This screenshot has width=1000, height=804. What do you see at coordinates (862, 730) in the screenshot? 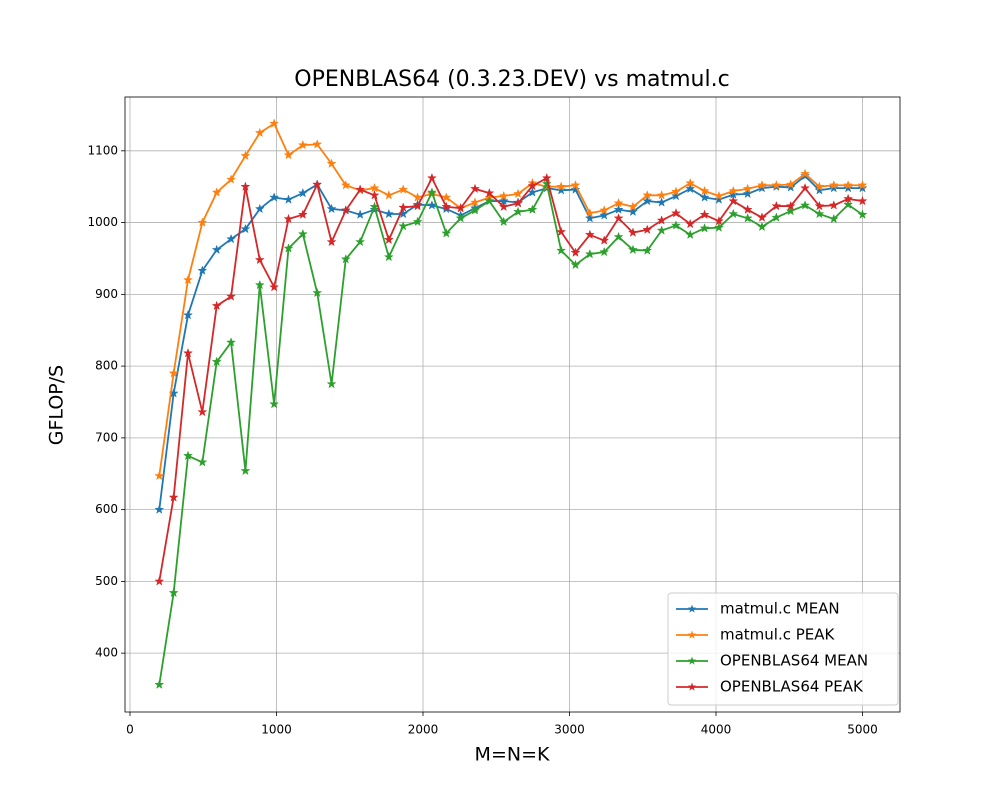
I see `x-tick-label: 5000` at bounding box center [862, 730].